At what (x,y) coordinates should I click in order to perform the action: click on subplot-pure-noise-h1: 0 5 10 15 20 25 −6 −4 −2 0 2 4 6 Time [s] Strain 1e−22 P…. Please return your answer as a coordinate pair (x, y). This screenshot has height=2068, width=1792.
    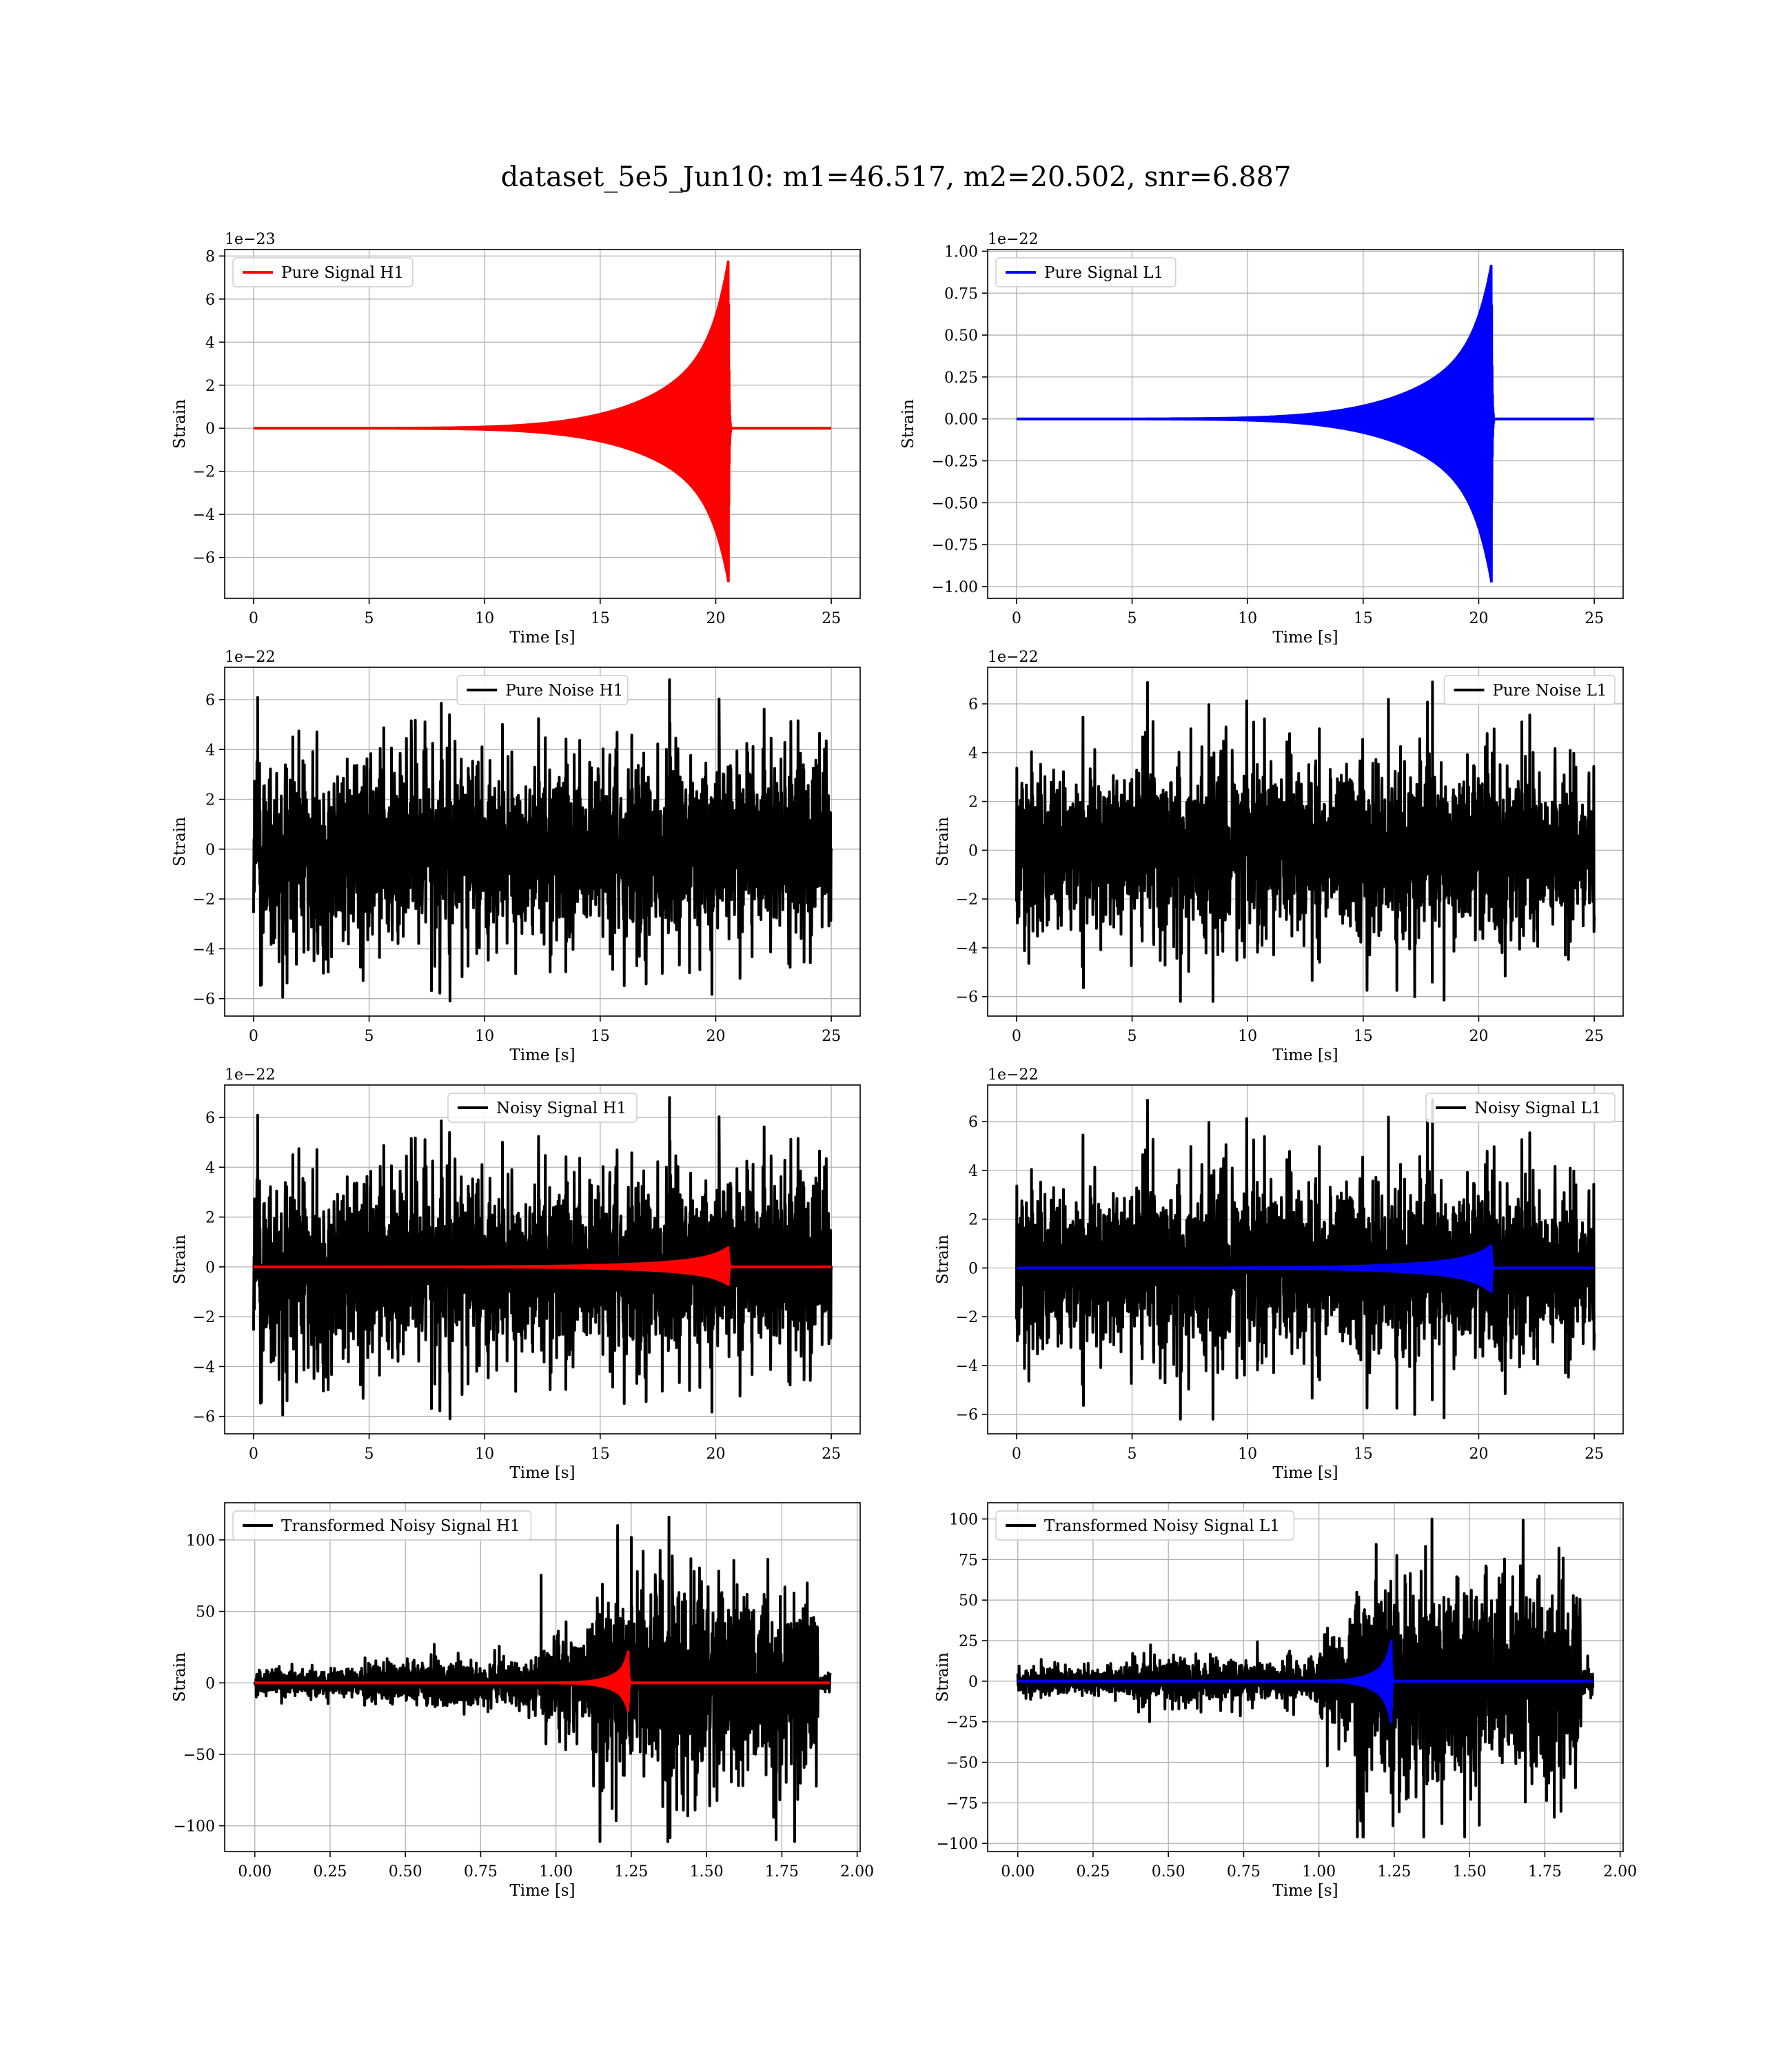
    Looking at the image, I should click on (516, 856).